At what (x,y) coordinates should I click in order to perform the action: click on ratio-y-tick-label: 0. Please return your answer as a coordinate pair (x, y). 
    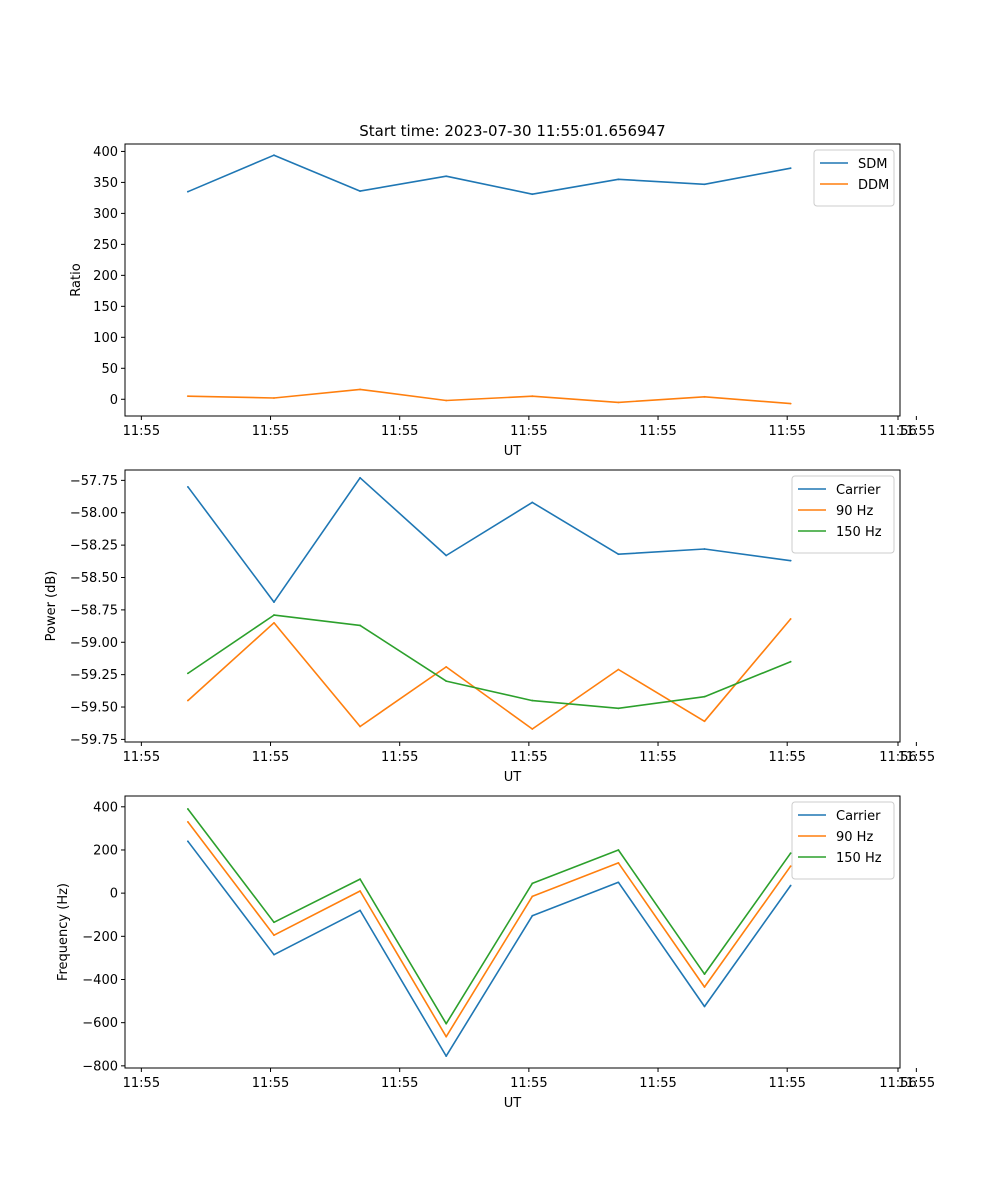
    Looking at the image, I should click on (114, 400).